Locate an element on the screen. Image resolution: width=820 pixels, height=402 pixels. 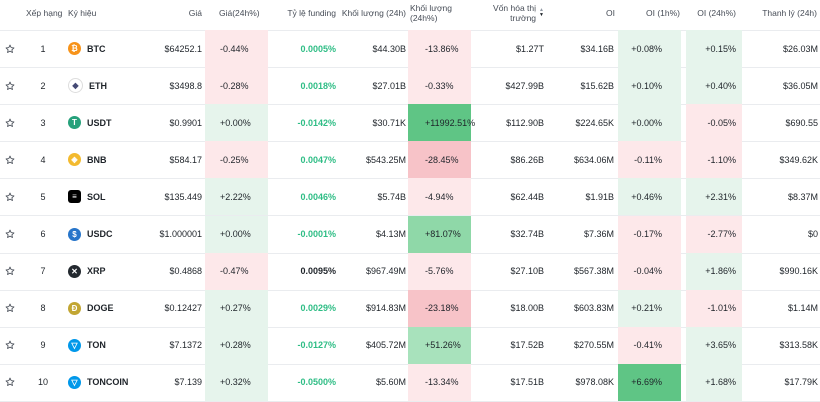
price-text-cell: $7.139 is located at coordinates (171, 382).